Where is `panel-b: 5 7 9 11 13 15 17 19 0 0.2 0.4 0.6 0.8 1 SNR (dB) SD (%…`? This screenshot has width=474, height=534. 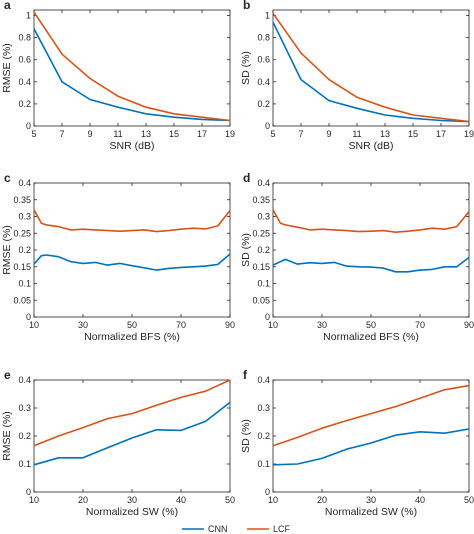
panel-b: 5 7 9 11 13 15 17 19 0 0.2 0.4 0.6 0.8 1 SNR (dB) SD (%… is located at coordinates (357, 76).